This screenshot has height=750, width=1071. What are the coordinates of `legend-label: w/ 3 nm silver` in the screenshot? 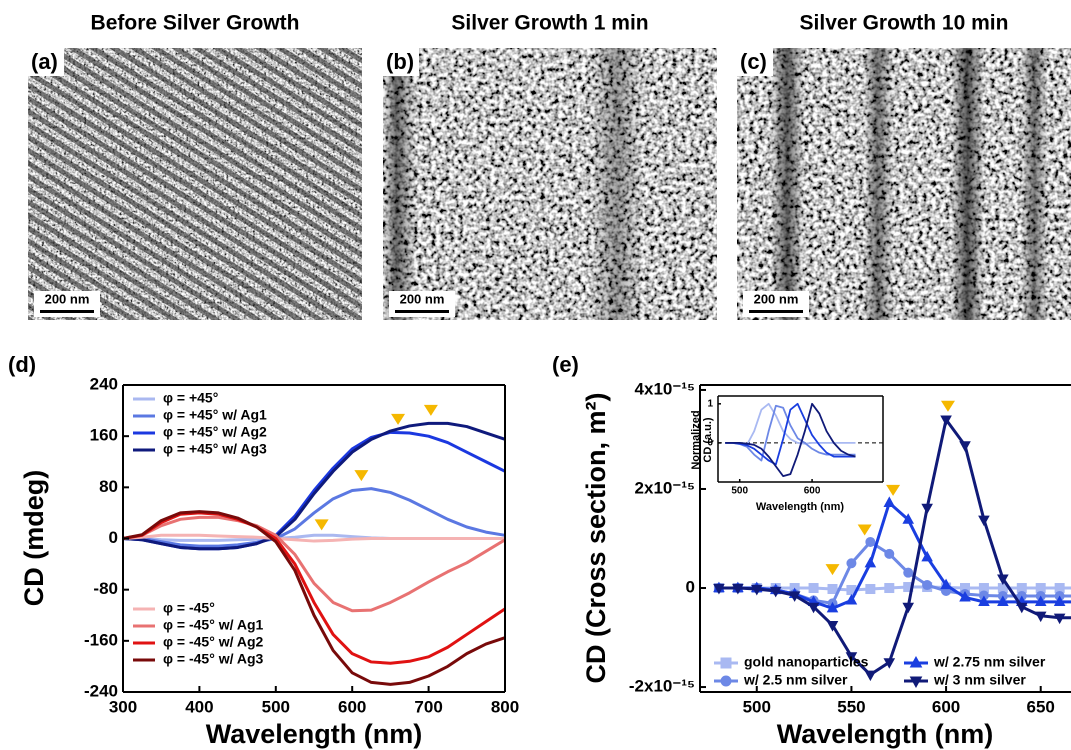 It's located at (979, 680).